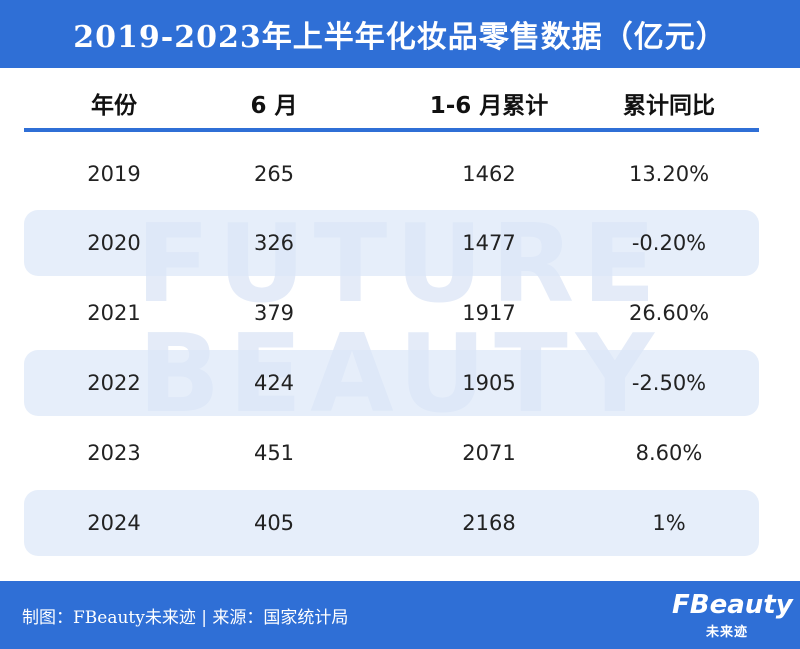  I want to click on cell-year: 2021, so click(114, 313).